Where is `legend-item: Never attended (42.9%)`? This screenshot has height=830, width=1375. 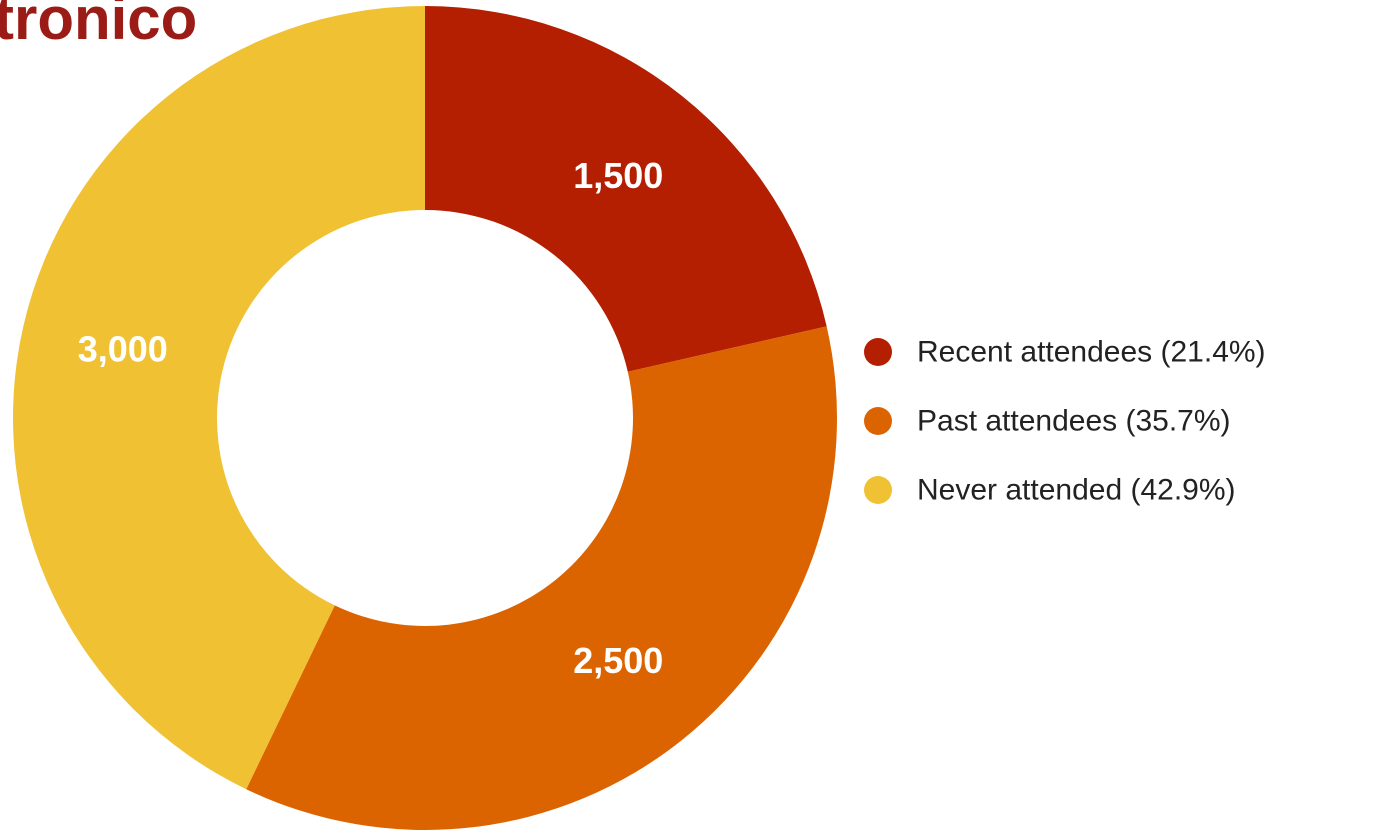
legend-item: Never attended (42.9%) is located at coordinates (1050, 490).